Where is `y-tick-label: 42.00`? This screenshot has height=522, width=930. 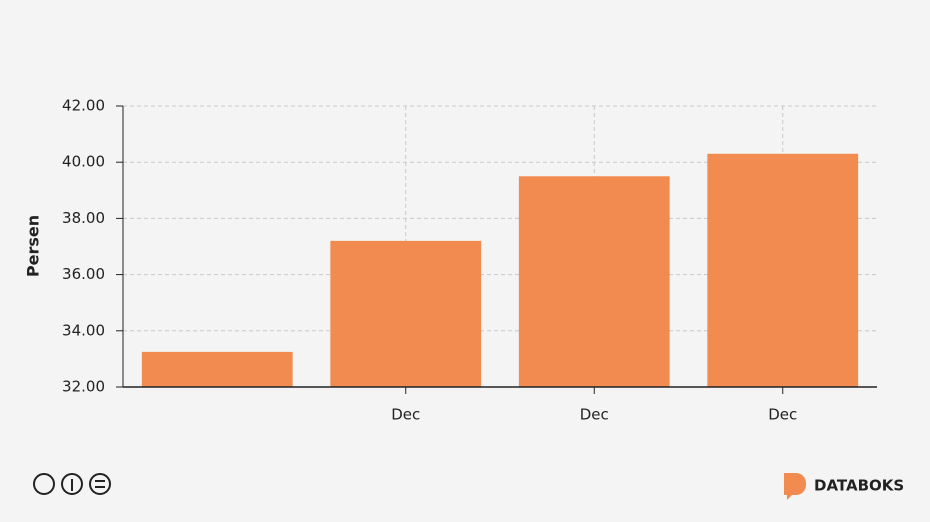
y-tick-label: 42.00 is located at coordinates (83, 106).